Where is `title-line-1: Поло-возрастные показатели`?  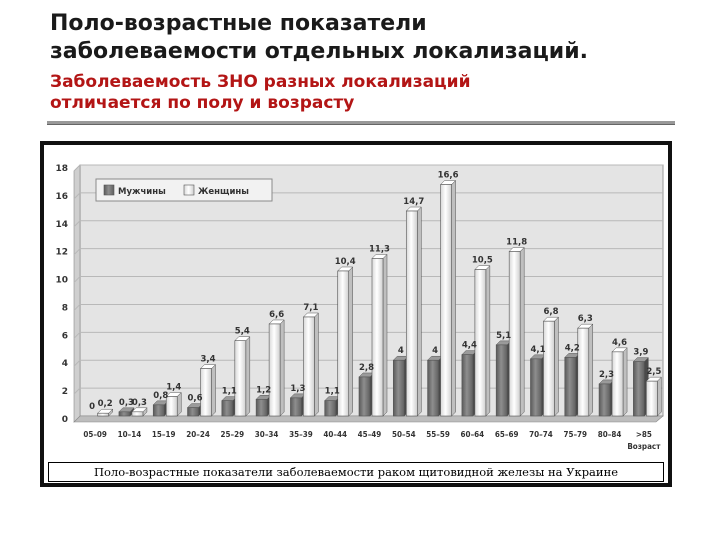
title-line-1: Поло-возрастные показатели is located at coordinates (238, 23).